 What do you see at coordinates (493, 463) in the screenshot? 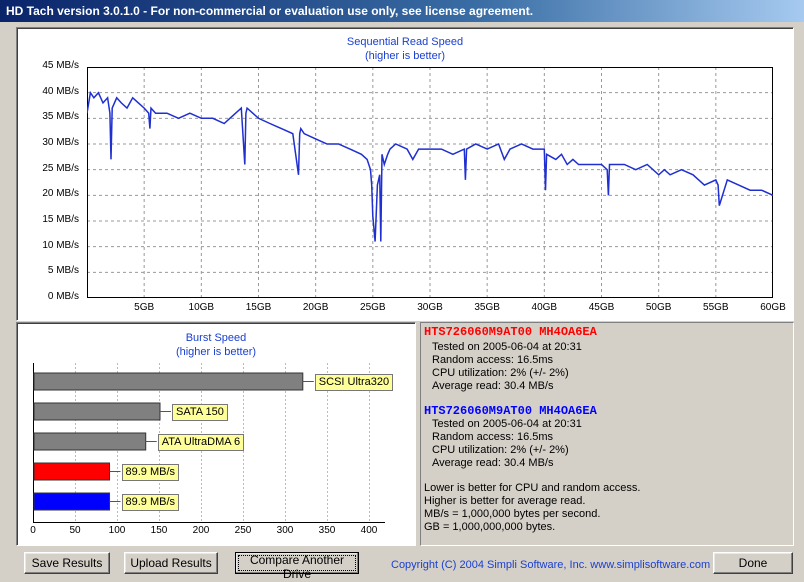
I see `result-2-avg-read: Average read: 30.4 MB/s` at bounding box center [493, 463].